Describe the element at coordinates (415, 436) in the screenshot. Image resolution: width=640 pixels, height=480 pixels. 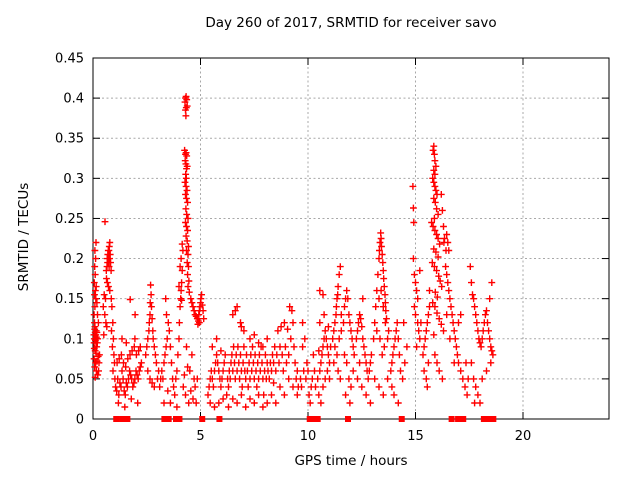
I see `svg-text: 15` at that location.